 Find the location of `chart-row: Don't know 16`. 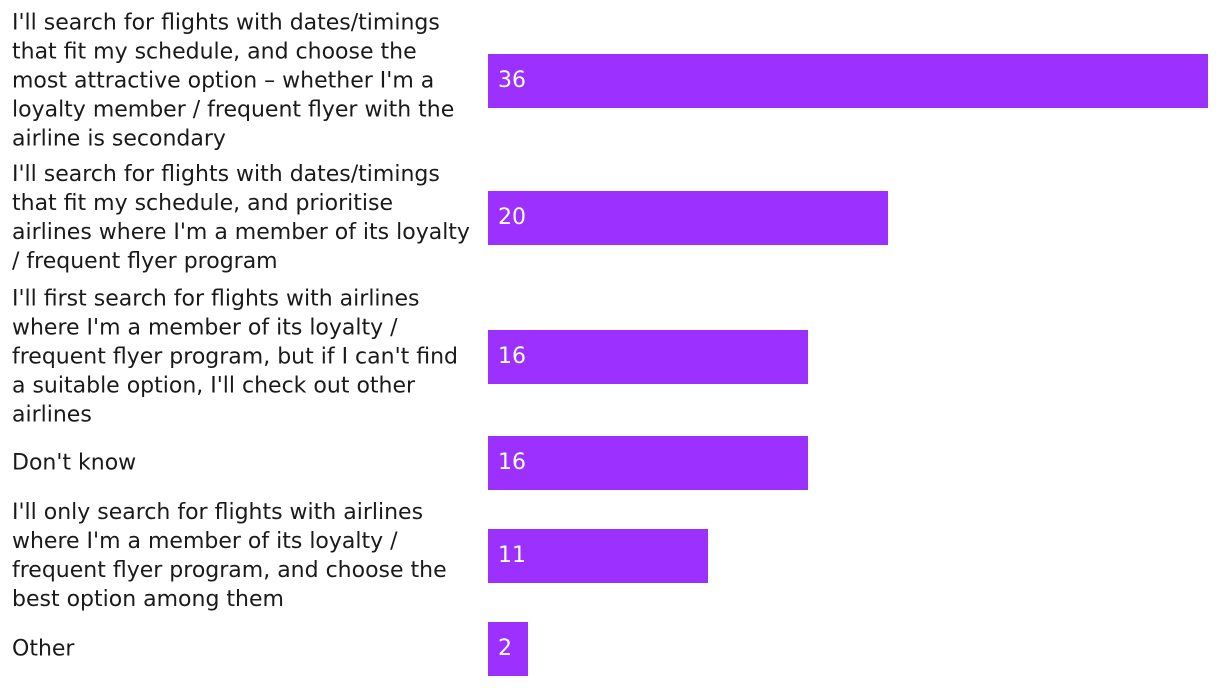

chart-row: Don't know 16 is located at coordinates (610, 463).